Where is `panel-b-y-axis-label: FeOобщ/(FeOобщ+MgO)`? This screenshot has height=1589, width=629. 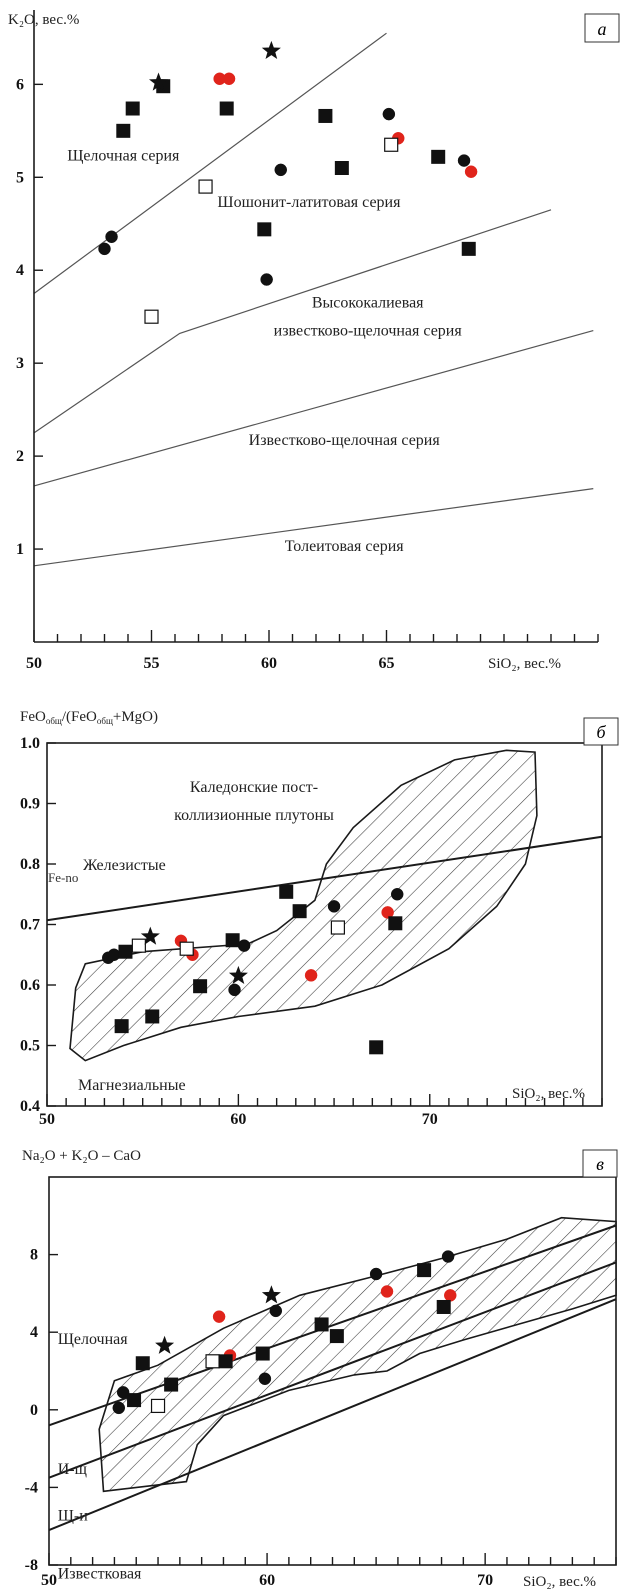
panel-b-y-axis-label: FeOобщ/(FeOобщ+MgO) is located at coordinates (89, 717).